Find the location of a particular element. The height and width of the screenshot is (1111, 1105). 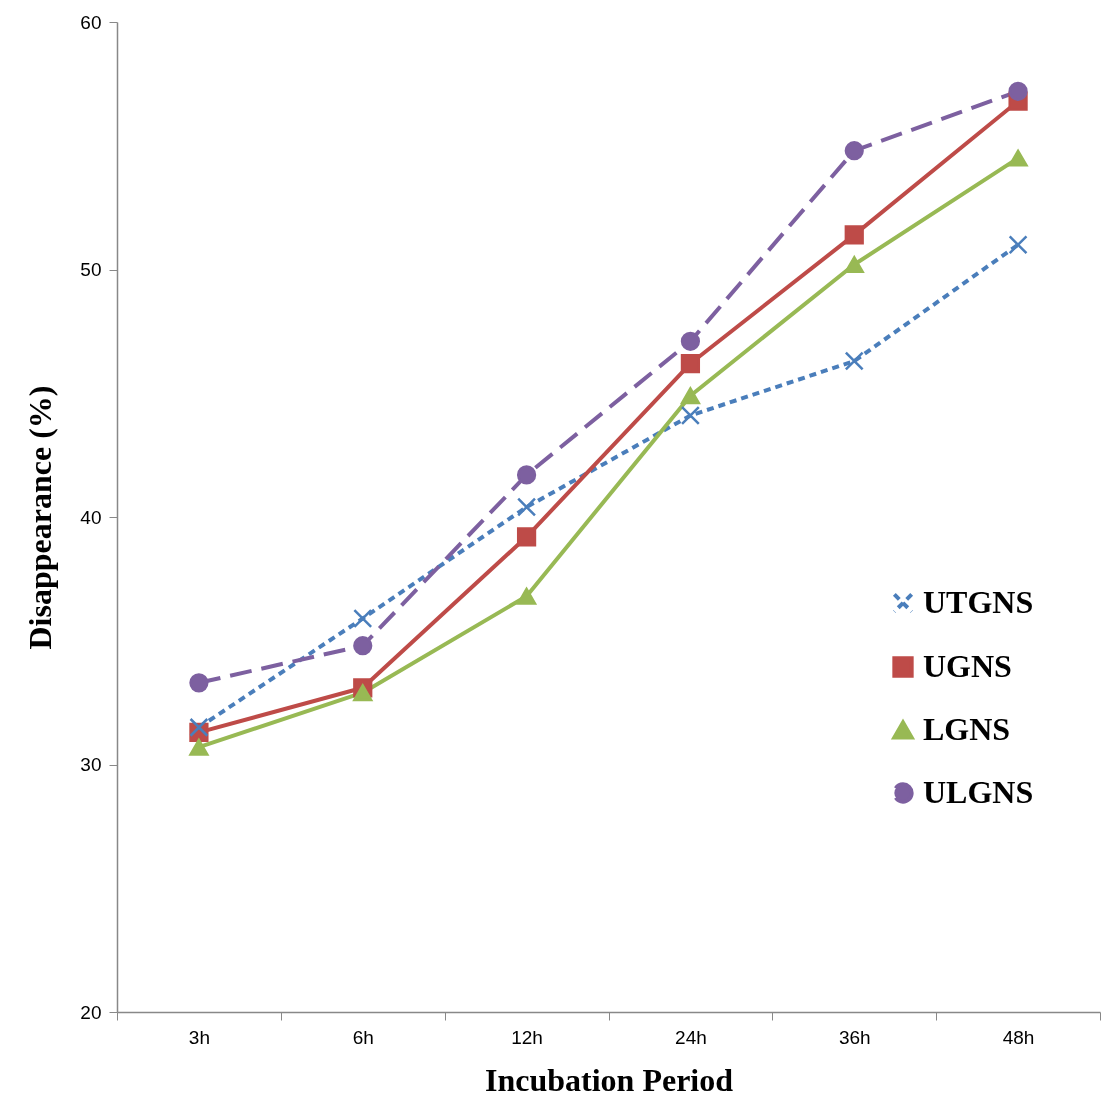

x-tick-label: 12h is located at coordinates (527, 1037).